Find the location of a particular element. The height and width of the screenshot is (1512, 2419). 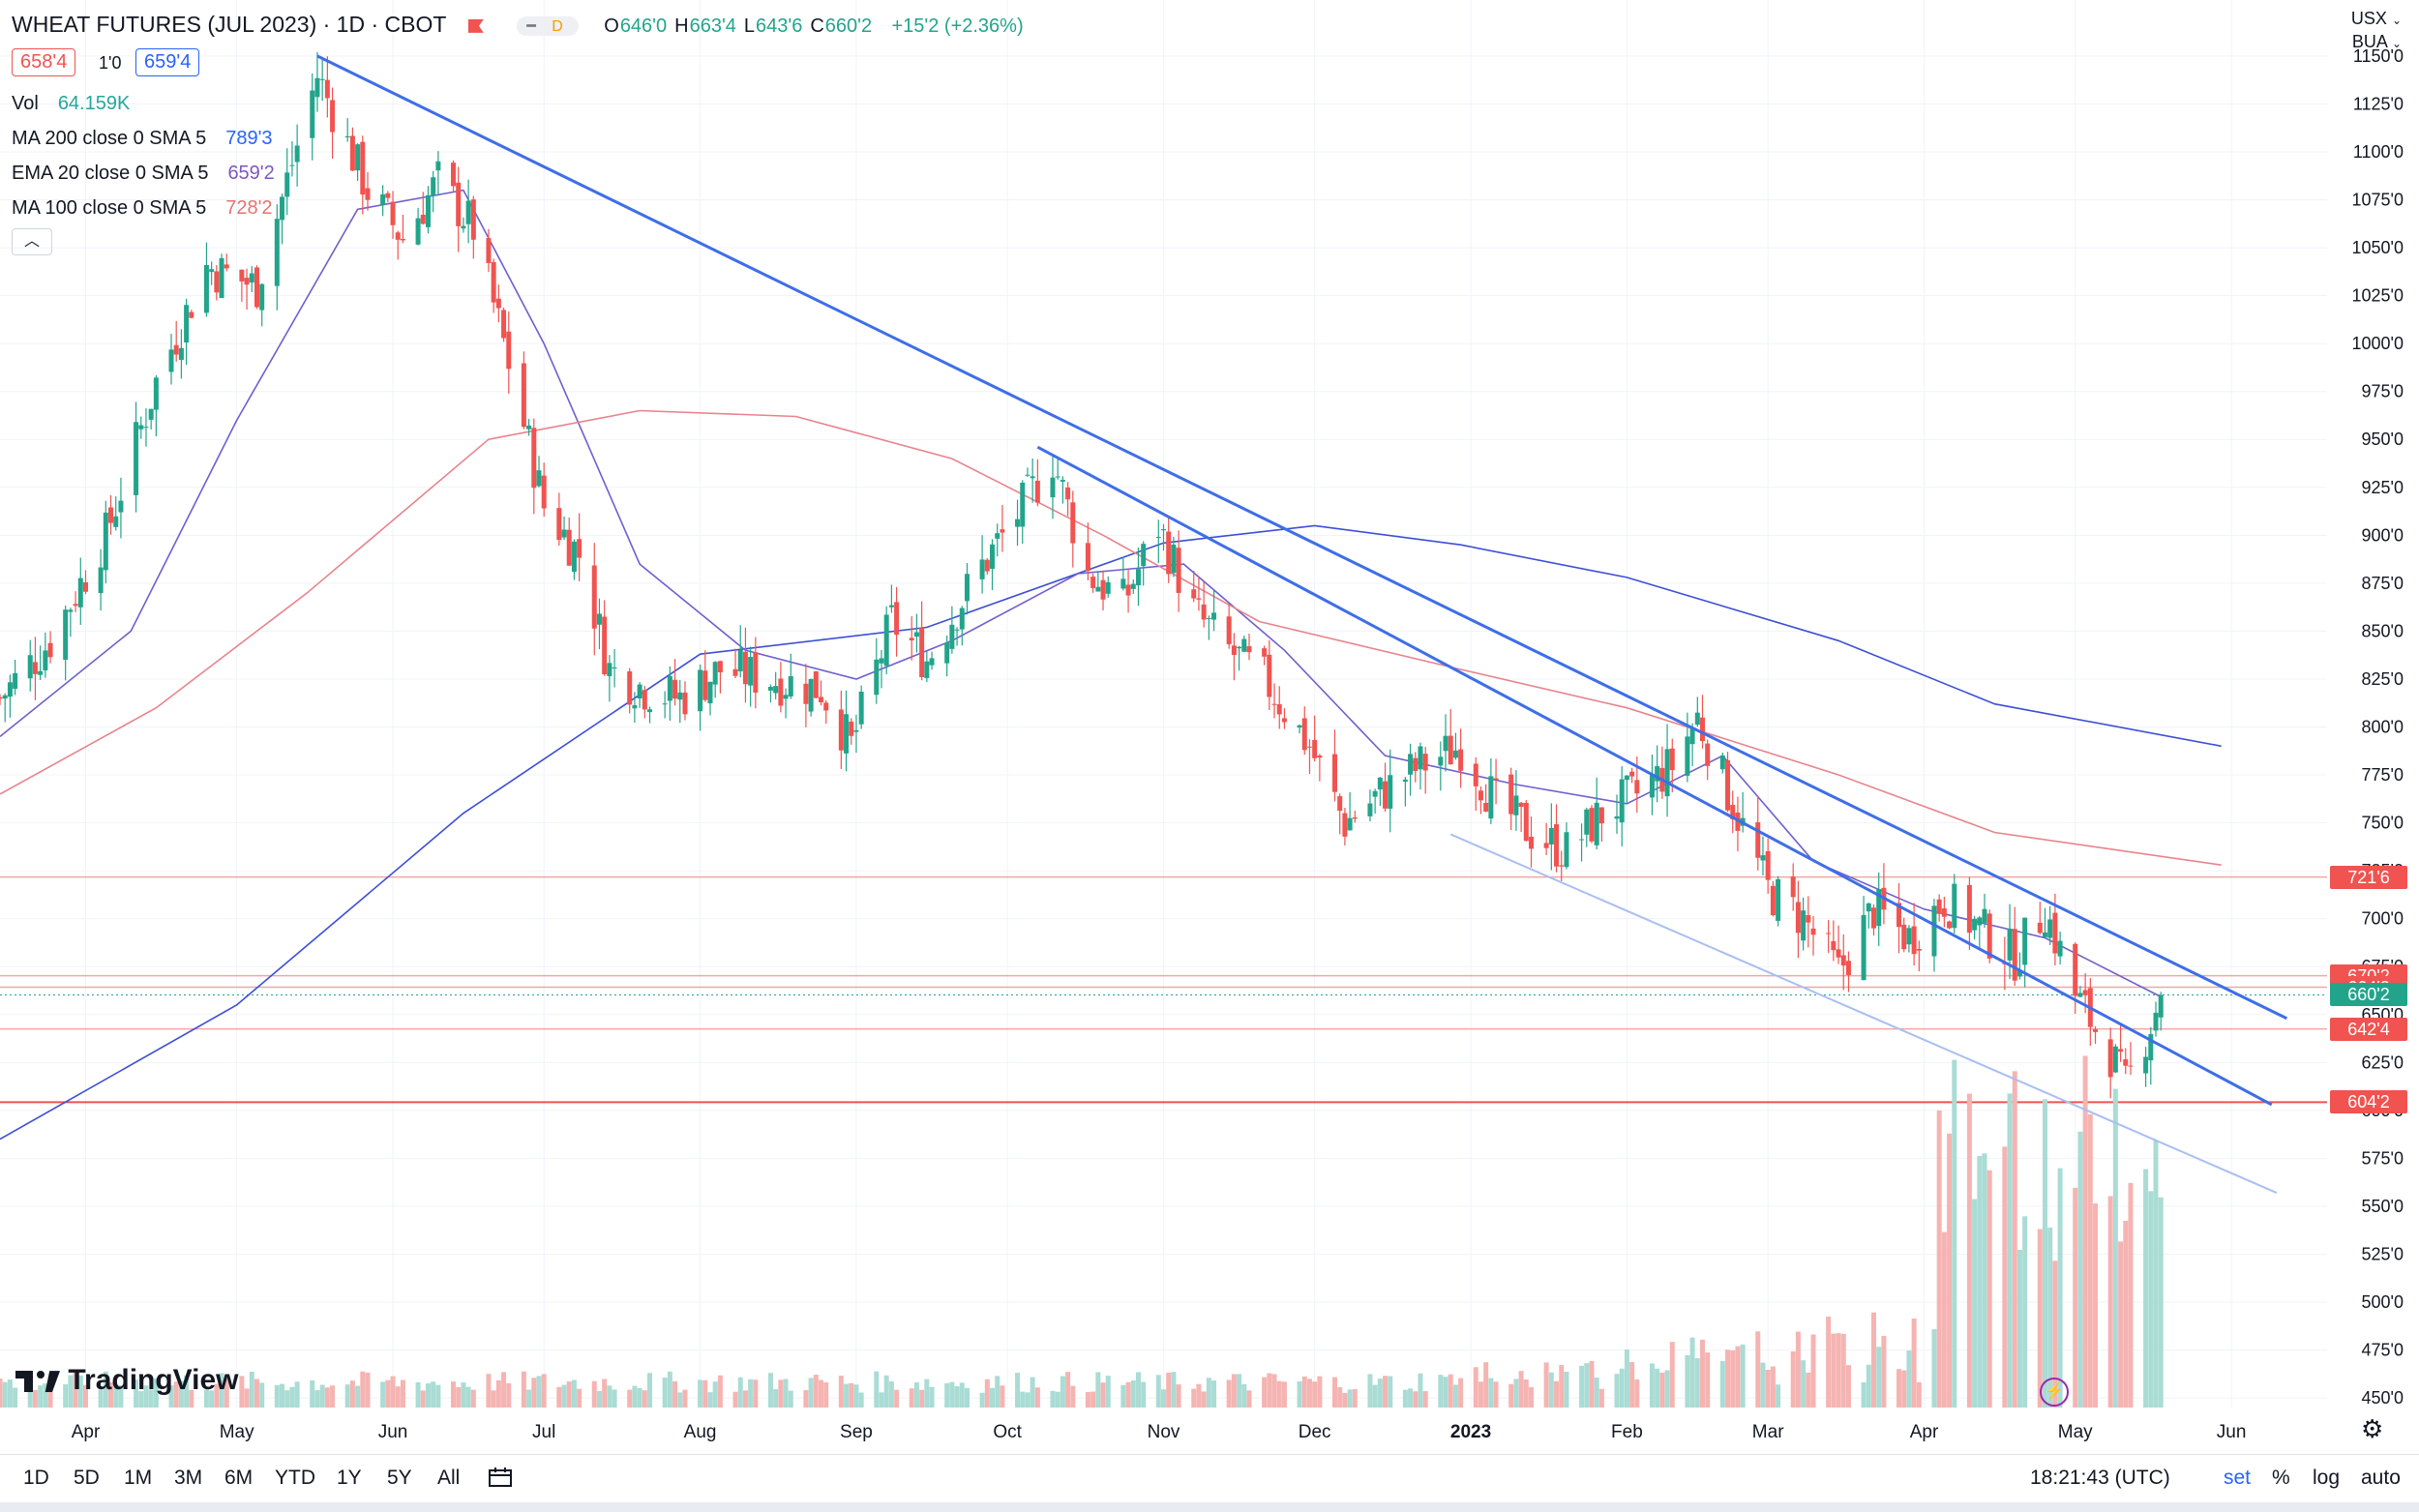

time-frame-3m: 3M is located at coordinates (188, 1478).